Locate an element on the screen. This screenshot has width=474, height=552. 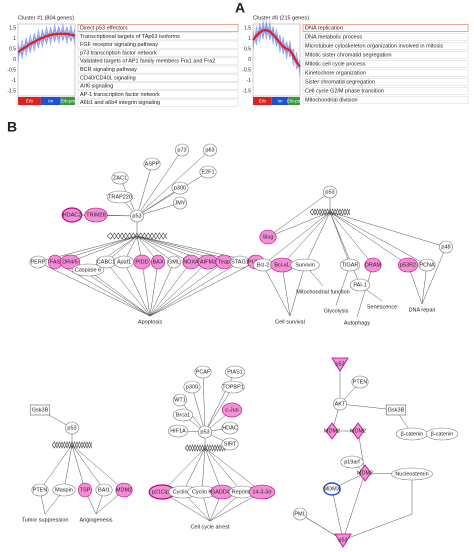
node-label: β-catenin is located at coordinates (412, 434).